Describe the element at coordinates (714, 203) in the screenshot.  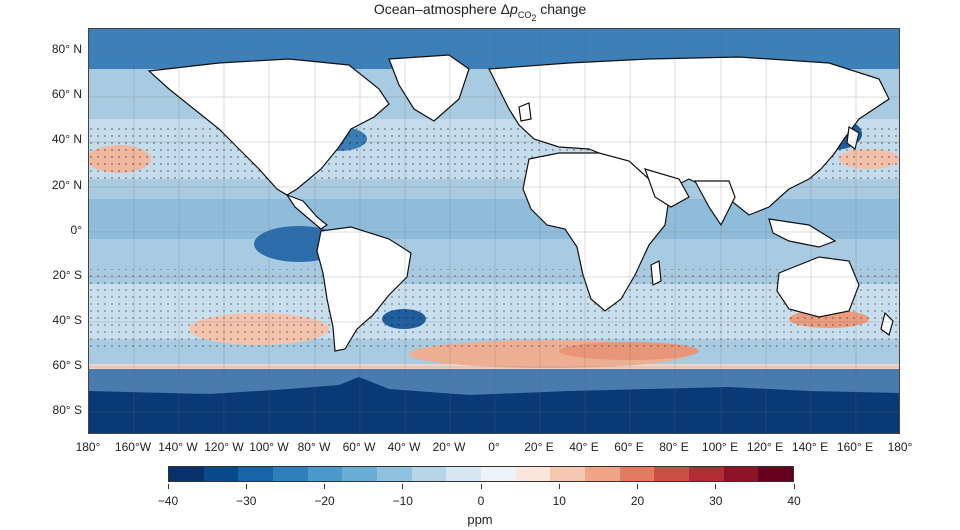
I see `indian-subcontinent` at that location.